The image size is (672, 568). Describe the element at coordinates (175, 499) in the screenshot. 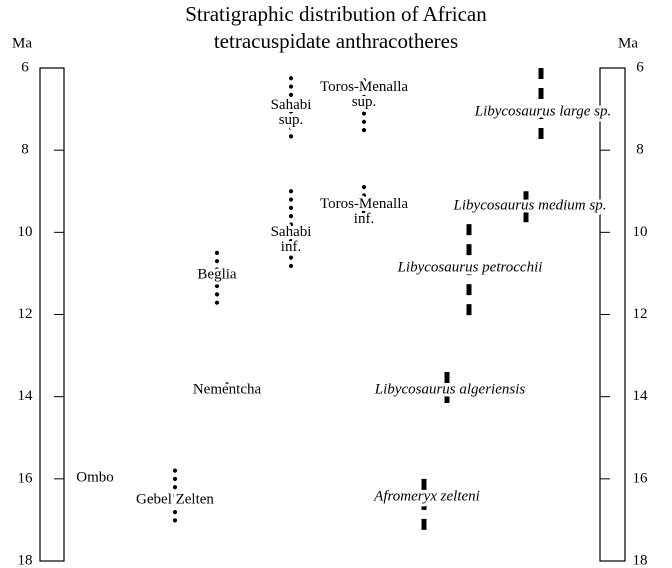

I see `locality-label: Gebel Zelten` at that location.